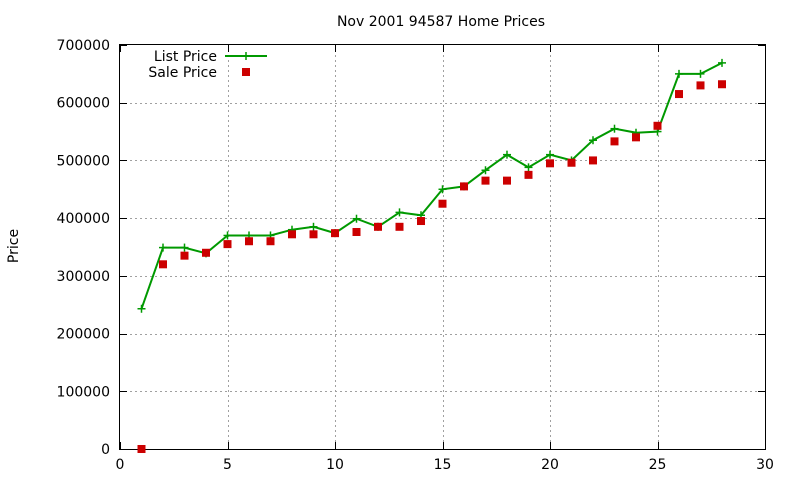  I want to click on legend-label: Sale Price, so click(182, 73).